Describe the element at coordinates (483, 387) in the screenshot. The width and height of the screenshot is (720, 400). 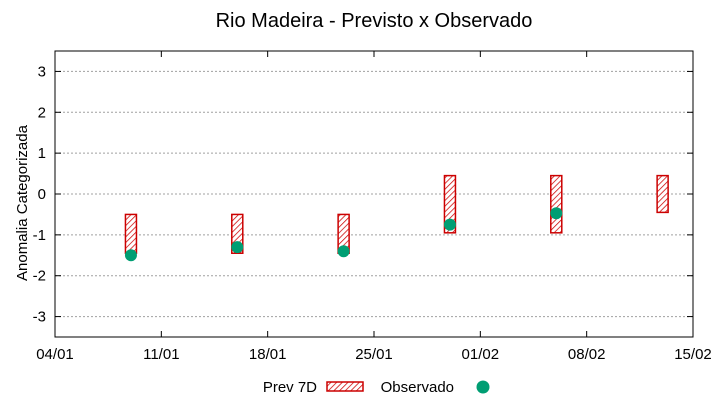
I see `legend-swatch-observed` at that location.